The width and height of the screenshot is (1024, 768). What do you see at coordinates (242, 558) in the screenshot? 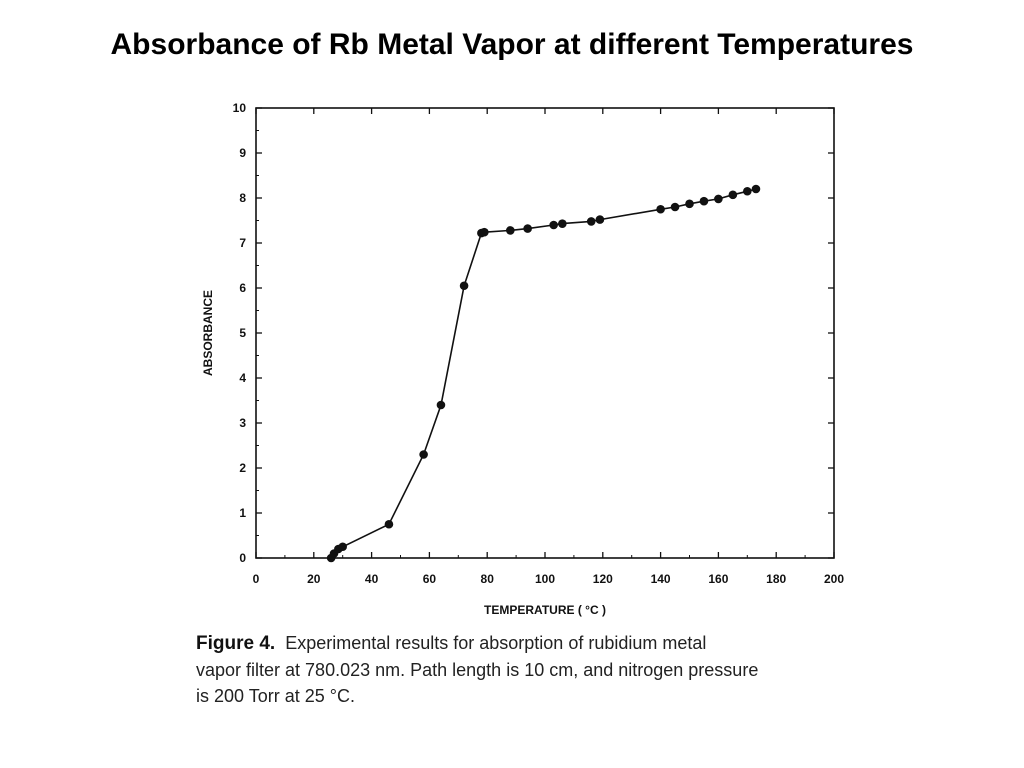
I see `y-tick-label: 0` at bounding box center [242, 558].